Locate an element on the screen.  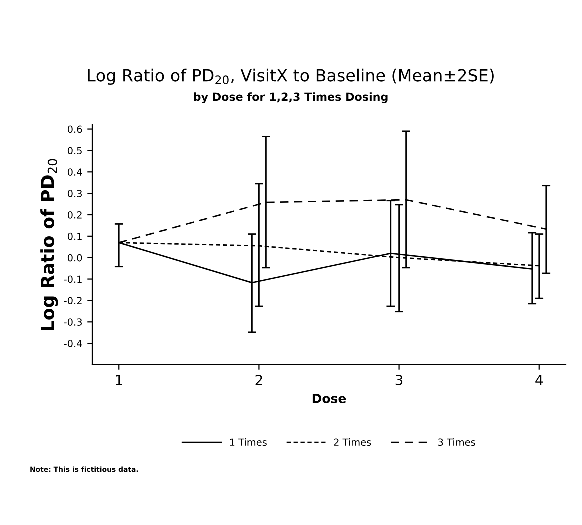
x-axis-title: Dose is located at coordinates (329, 399).